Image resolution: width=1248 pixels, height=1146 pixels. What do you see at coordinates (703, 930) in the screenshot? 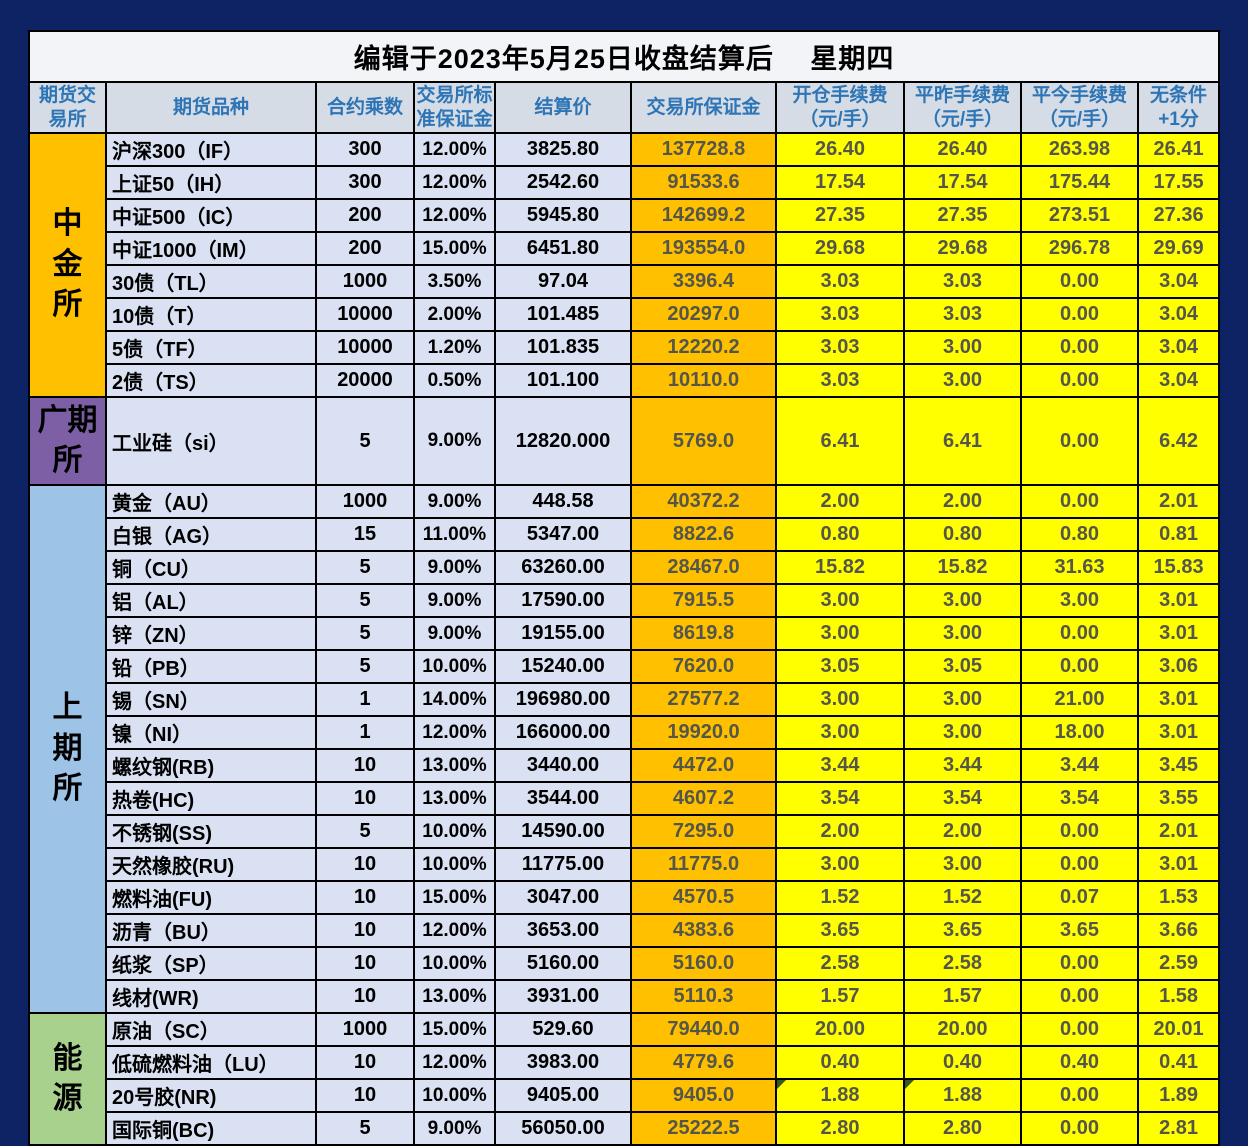
I see `cell-margin: 4383.6` at bounding box center [703, 930].